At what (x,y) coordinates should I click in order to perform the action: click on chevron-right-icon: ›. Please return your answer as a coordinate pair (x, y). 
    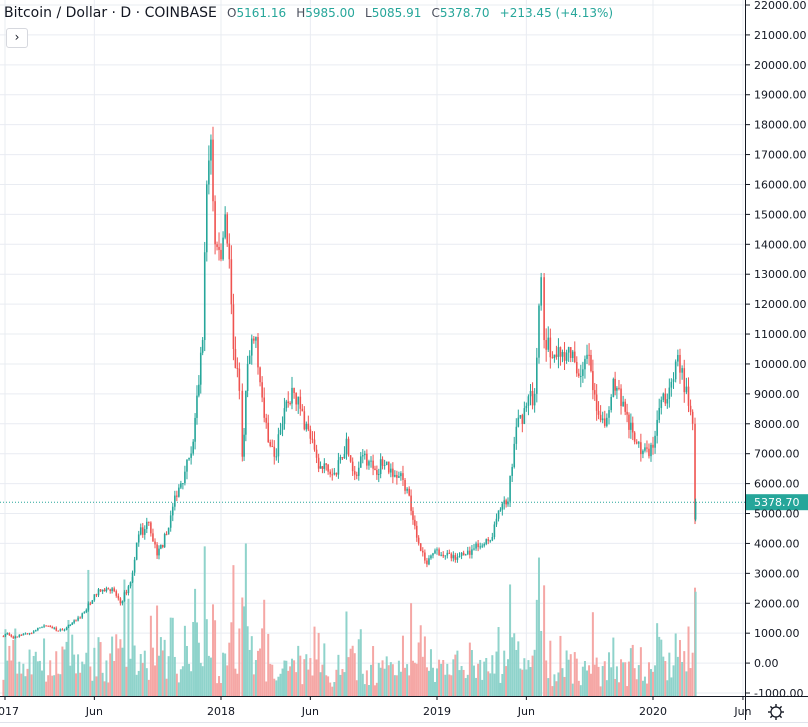
    Looking at the image, I should click on (17, 37).